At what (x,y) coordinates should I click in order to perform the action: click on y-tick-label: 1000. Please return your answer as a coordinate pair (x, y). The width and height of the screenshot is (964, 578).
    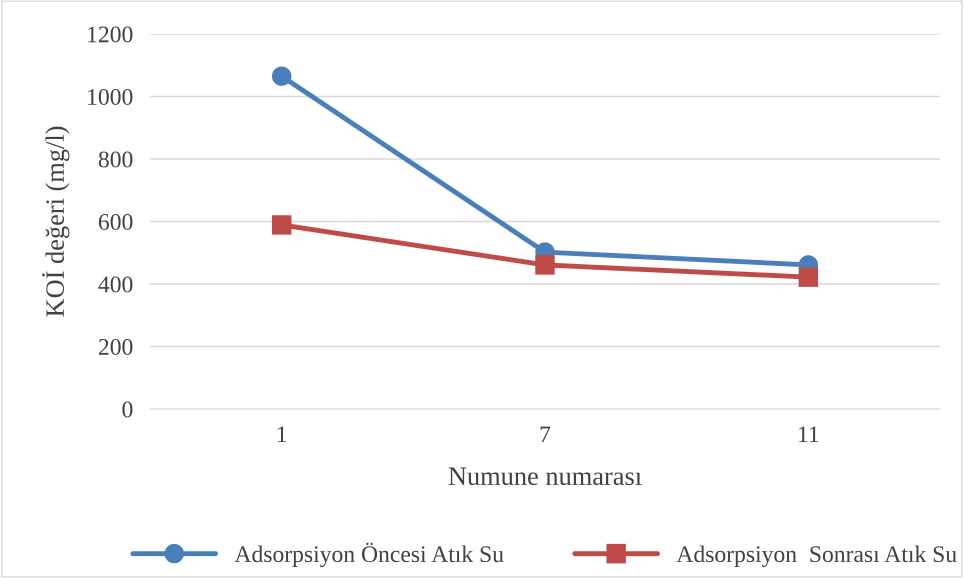
    Looking at the image, I should click on (110, 96).